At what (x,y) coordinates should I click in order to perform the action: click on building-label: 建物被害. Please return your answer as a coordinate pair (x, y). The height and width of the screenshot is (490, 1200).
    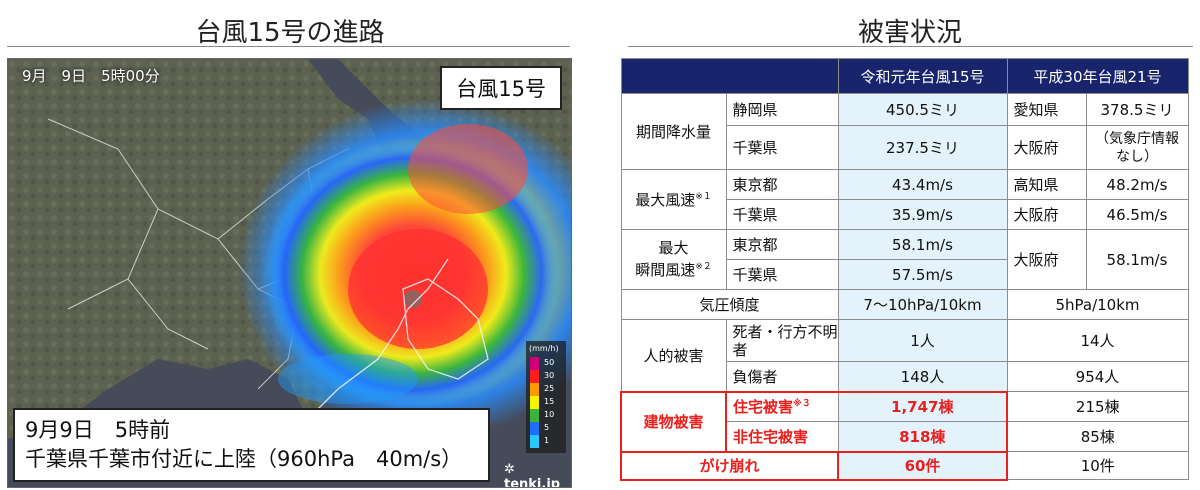
    Looking at the image, I should click on (673, 421).